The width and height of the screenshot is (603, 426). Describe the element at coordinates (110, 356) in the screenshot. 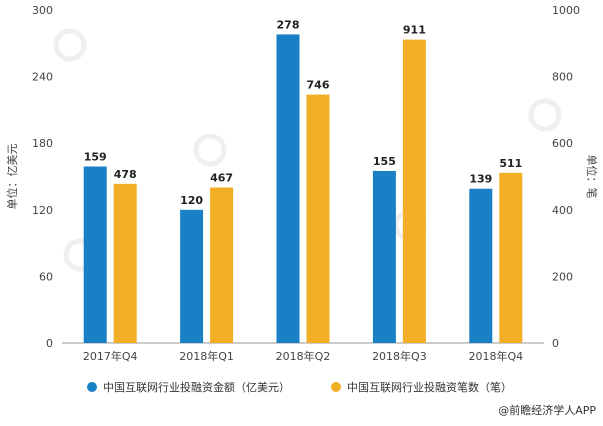

I see `x-tick-label: 2017年Q4` at that location.